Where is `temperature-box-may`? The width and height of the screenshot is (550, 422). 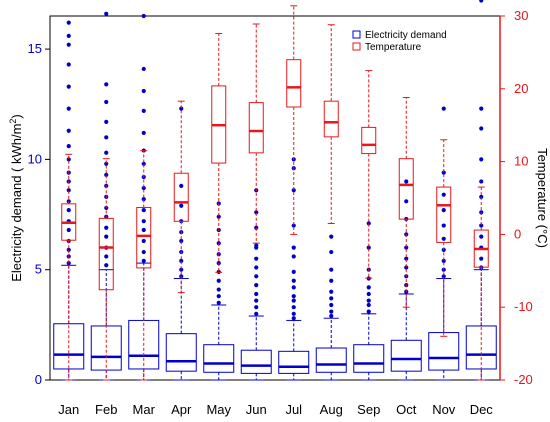 temperature-box-may is located at coordinates (219, 152).